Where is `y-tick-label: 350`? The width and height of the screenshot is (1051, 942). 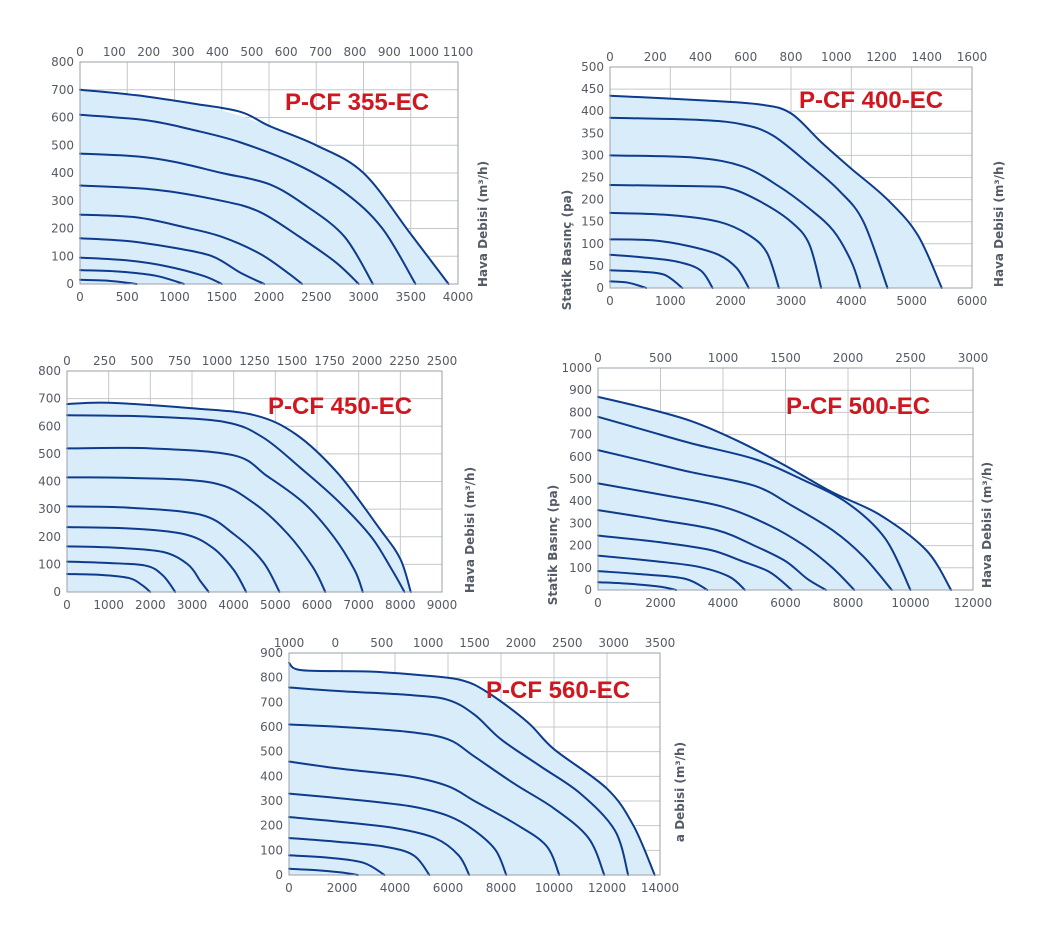 y-tick-label: 350 is located at coordinates (592, 133).